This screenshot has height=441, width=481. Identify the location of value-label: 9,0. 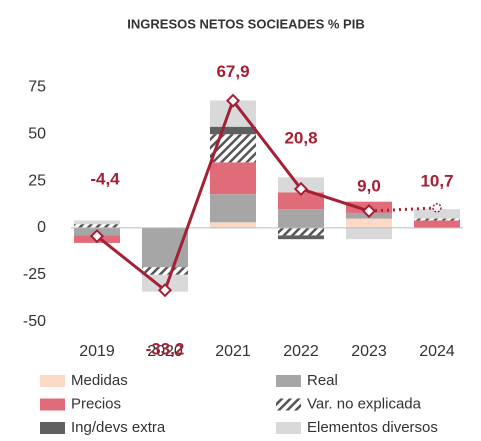
(369, 186).